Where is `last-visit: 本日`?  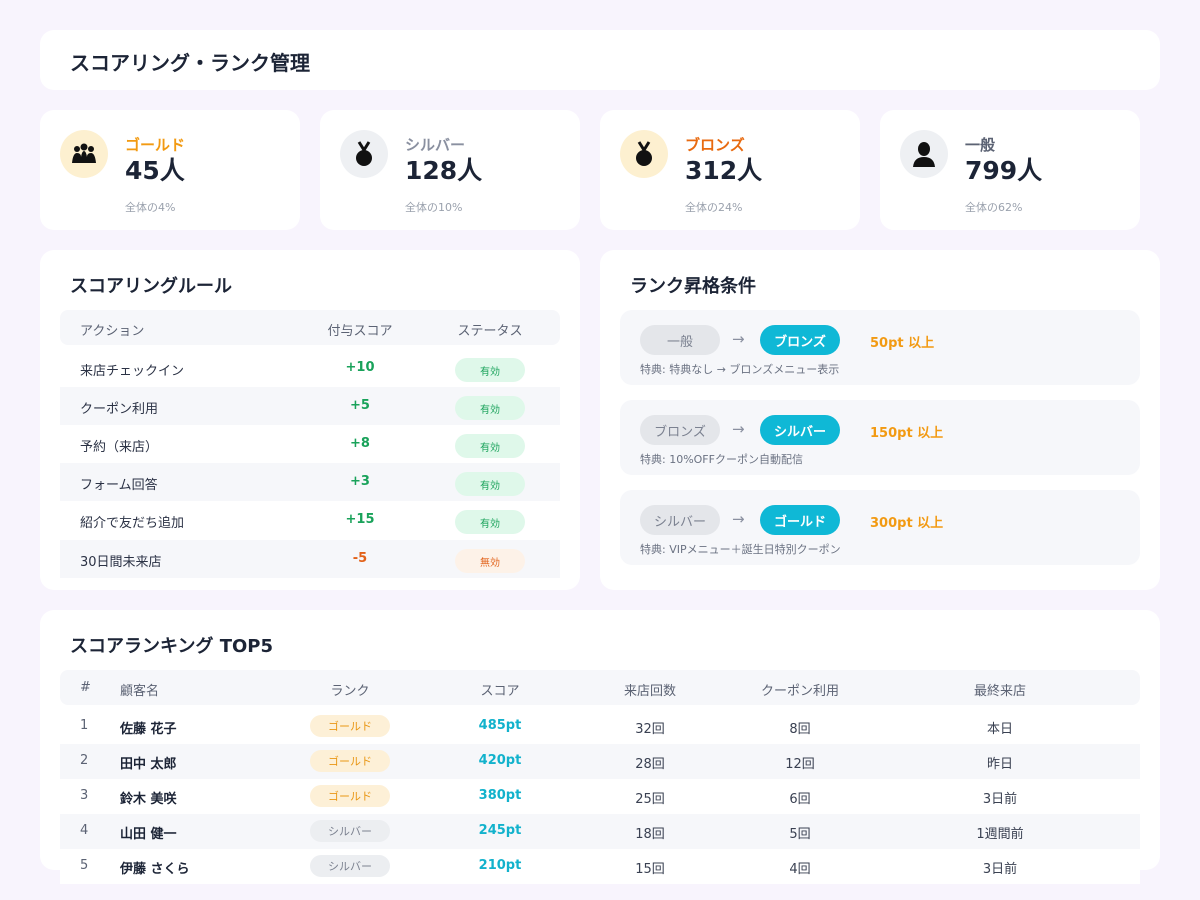 last-visit: 本日 is located at coordinates (999, 729).